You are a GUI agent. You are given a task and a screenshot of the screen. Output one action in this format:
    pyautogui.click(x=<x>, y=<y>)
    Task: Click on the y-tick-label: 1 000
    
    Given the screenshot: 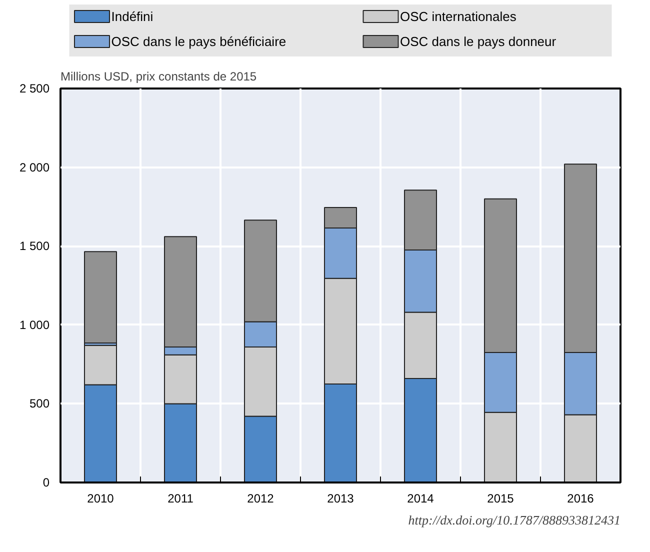 What is the action you would take?
    pyautogui.click(x=34, y=325)
    